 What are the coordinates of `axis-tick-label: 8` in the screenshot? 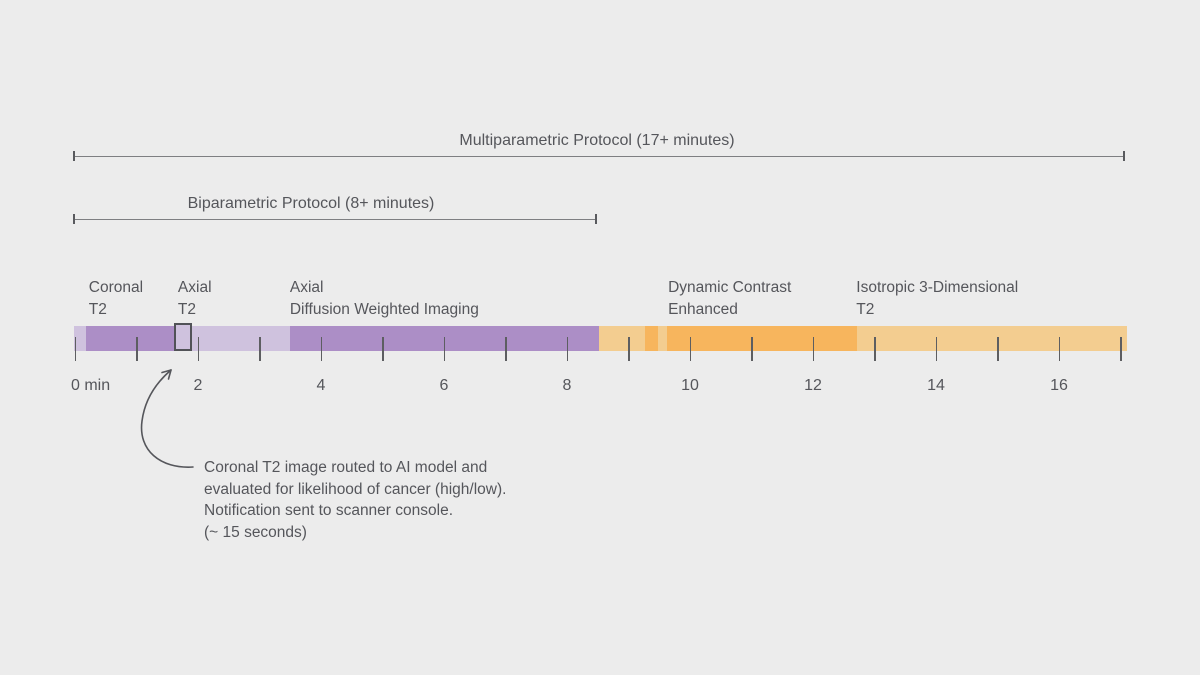 It's located at (567, 385).